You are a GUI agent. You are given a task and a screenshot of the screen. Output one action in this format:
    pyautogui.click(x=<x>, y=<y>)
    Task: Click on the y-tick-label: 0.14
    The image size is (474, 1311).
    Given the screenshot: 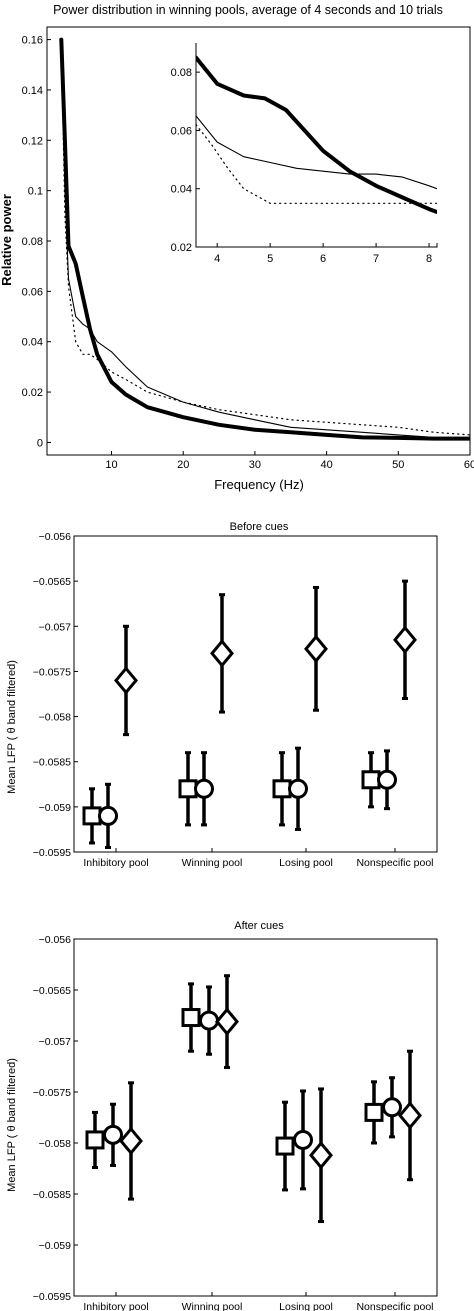 What is the action you would take?
    pyautogui.click(x=32, y=91)
    